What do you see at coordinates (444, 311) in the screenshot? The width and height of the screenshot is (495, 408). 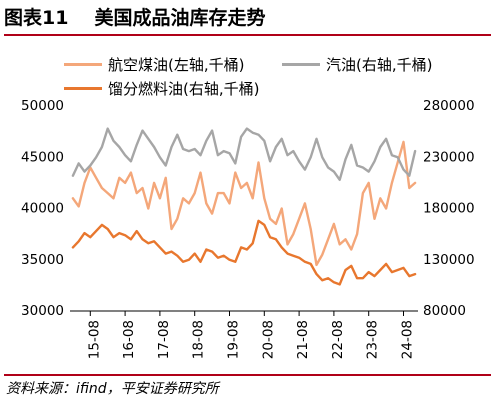 I see `y-right-tick-label: 80000` at bounding box center [444, 311].